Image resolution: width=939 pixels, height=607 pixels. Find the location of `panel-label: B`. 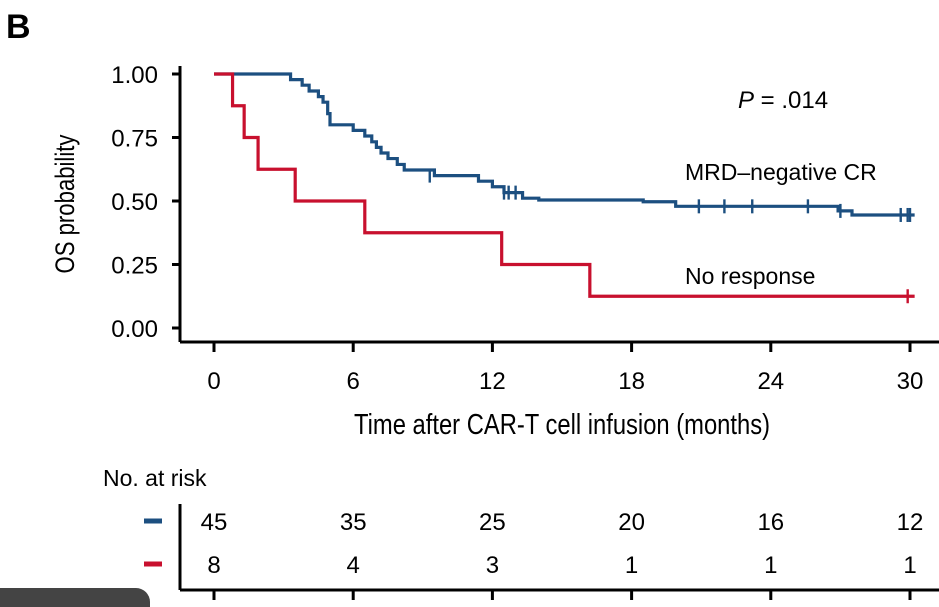

panel-label: B is located at coordinates (18, 27).